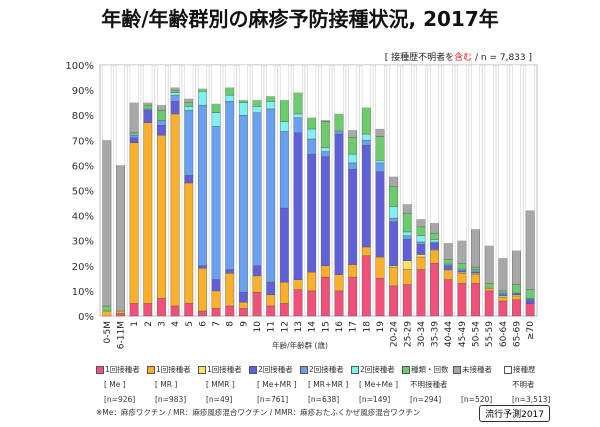 The height and width of the screenshot is (427, 600). What do you see at coordinates (272, 326) in the screenshot?
I see `x-tick-label: 11` at bounding box center [272, 326].